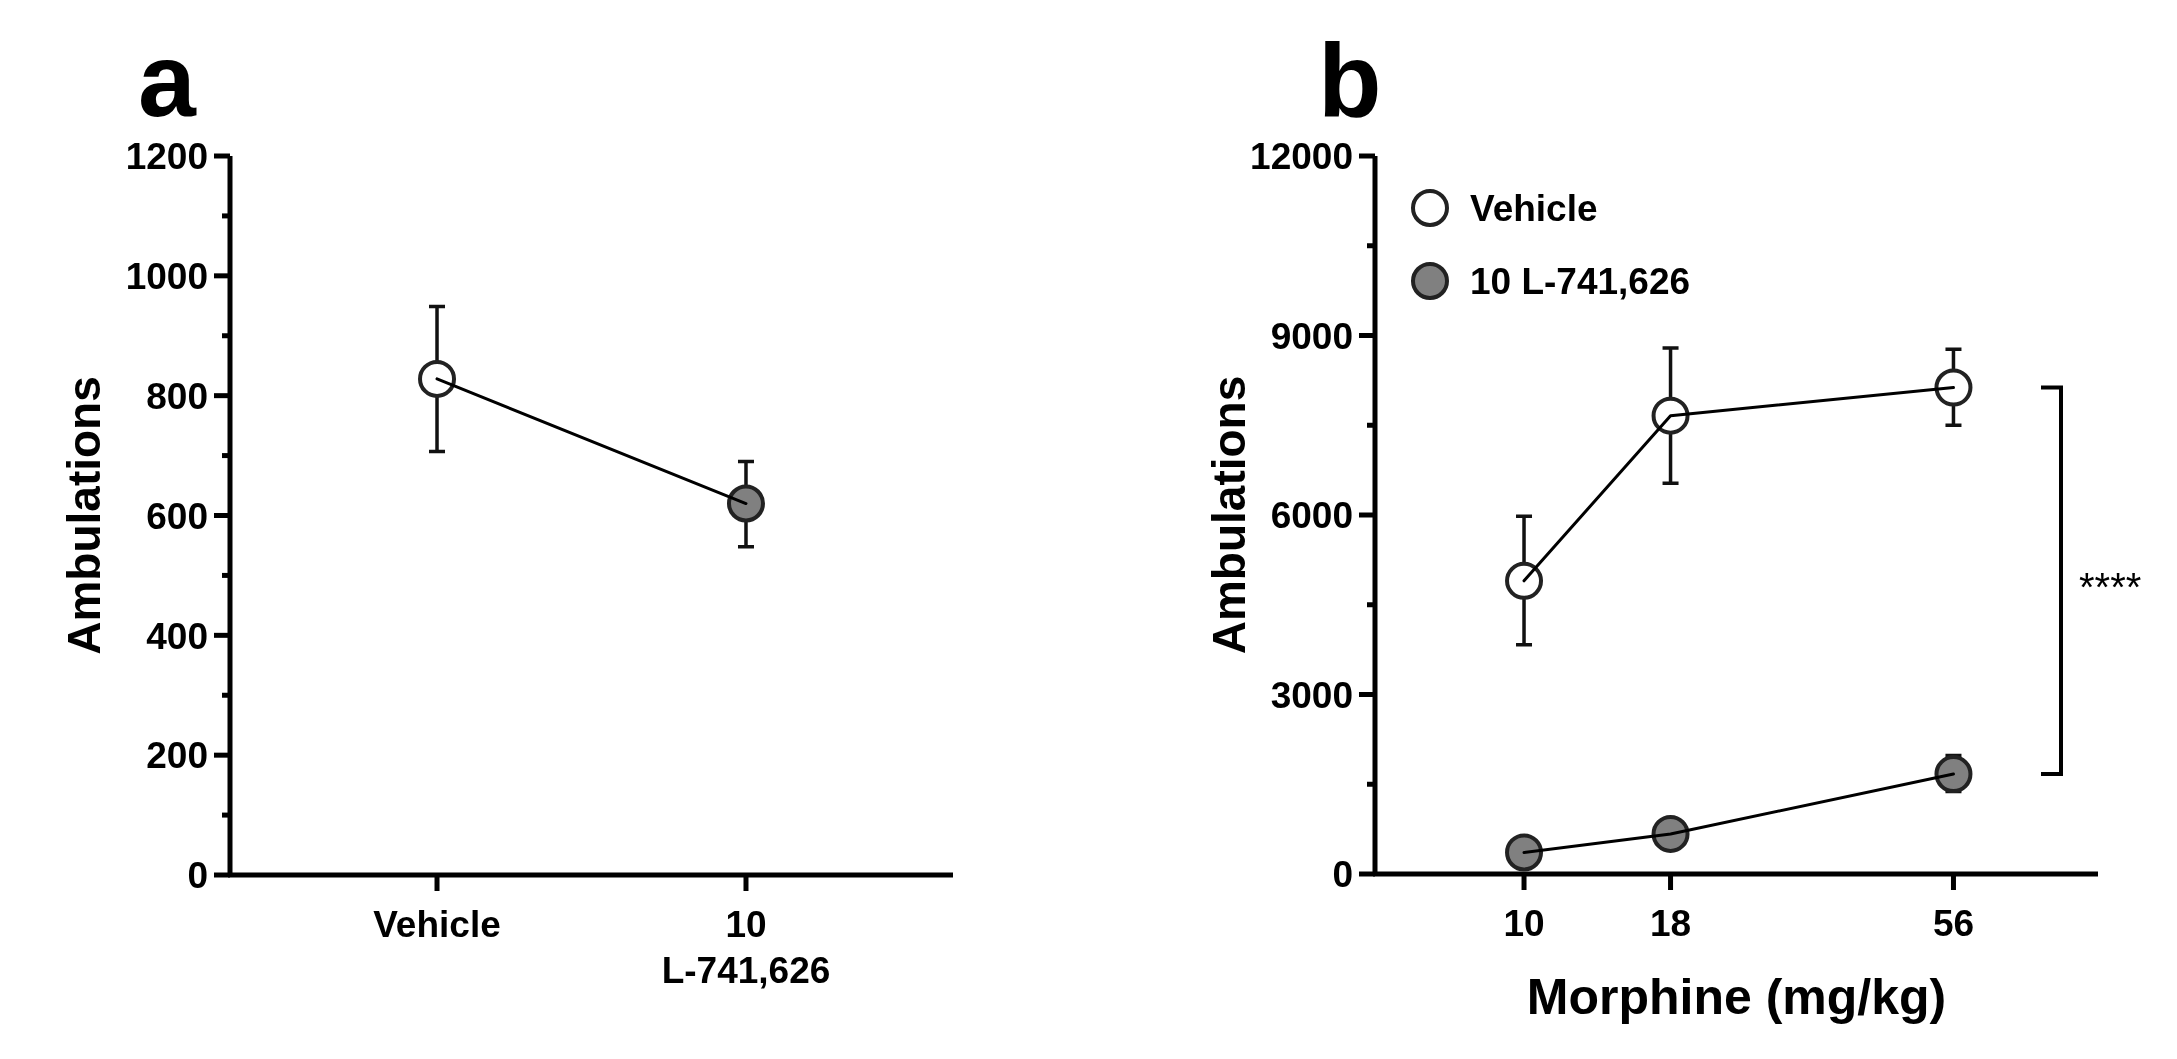  What do you see at coordinates (1311, 695) in the screenshot?
I see `y-tick-label: 3000` at bounding box center [1311, 695].